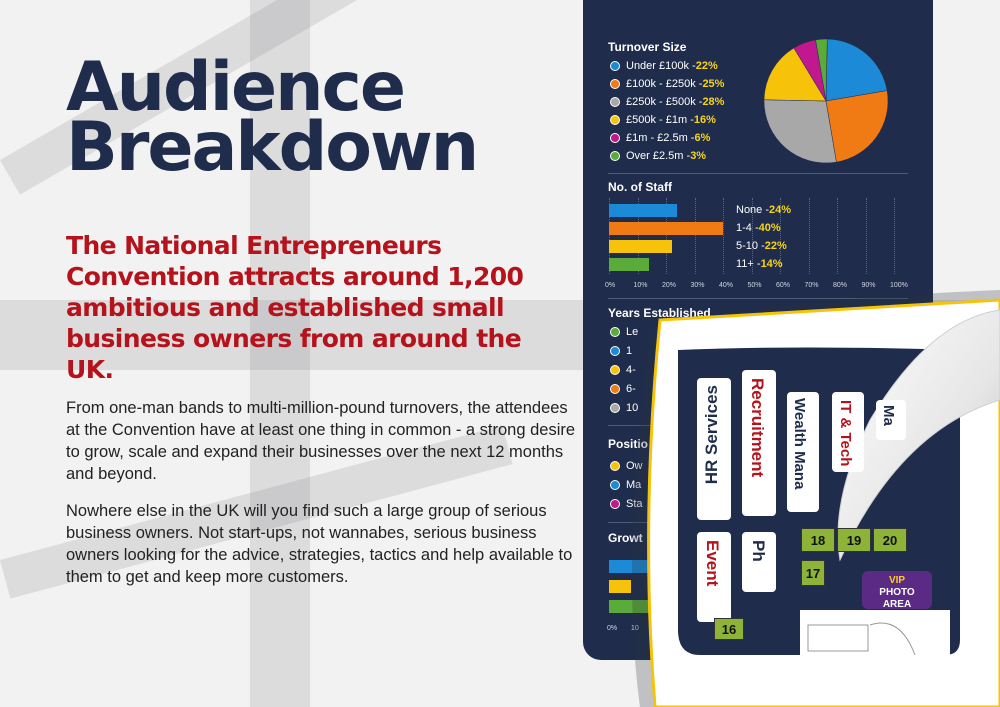 The height and width of the screenshot is (707, 1000). Describe the element at coordinates (632, 408) in the screenshot. I see `legend-label: 10` at that location.